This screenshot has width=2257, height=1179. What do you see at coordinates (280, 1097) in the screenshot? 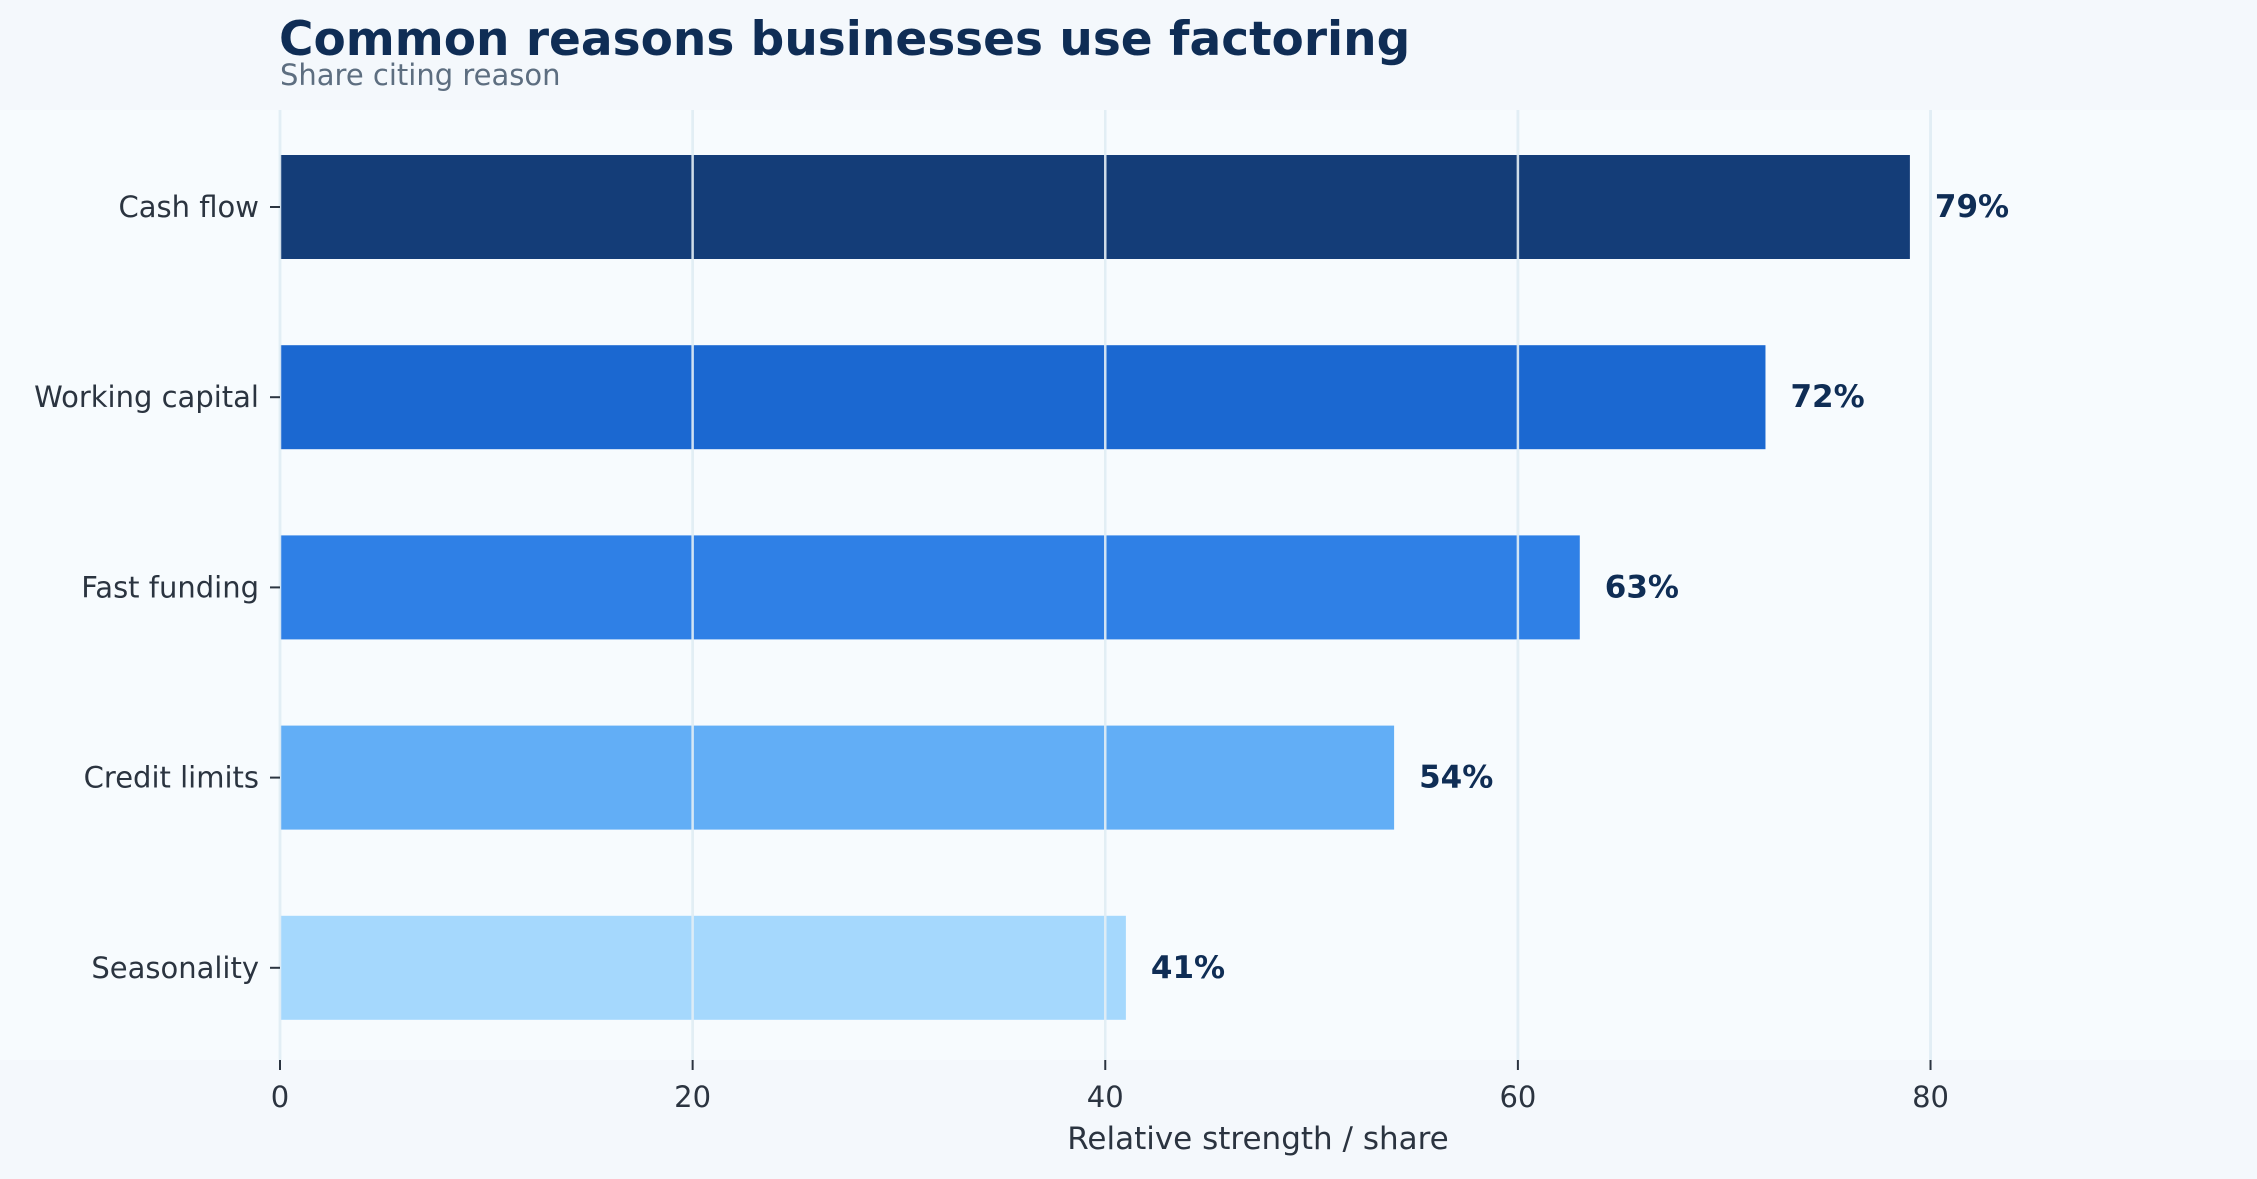
I see `x-tick-label: 0` at bounding box center [280, 1097].